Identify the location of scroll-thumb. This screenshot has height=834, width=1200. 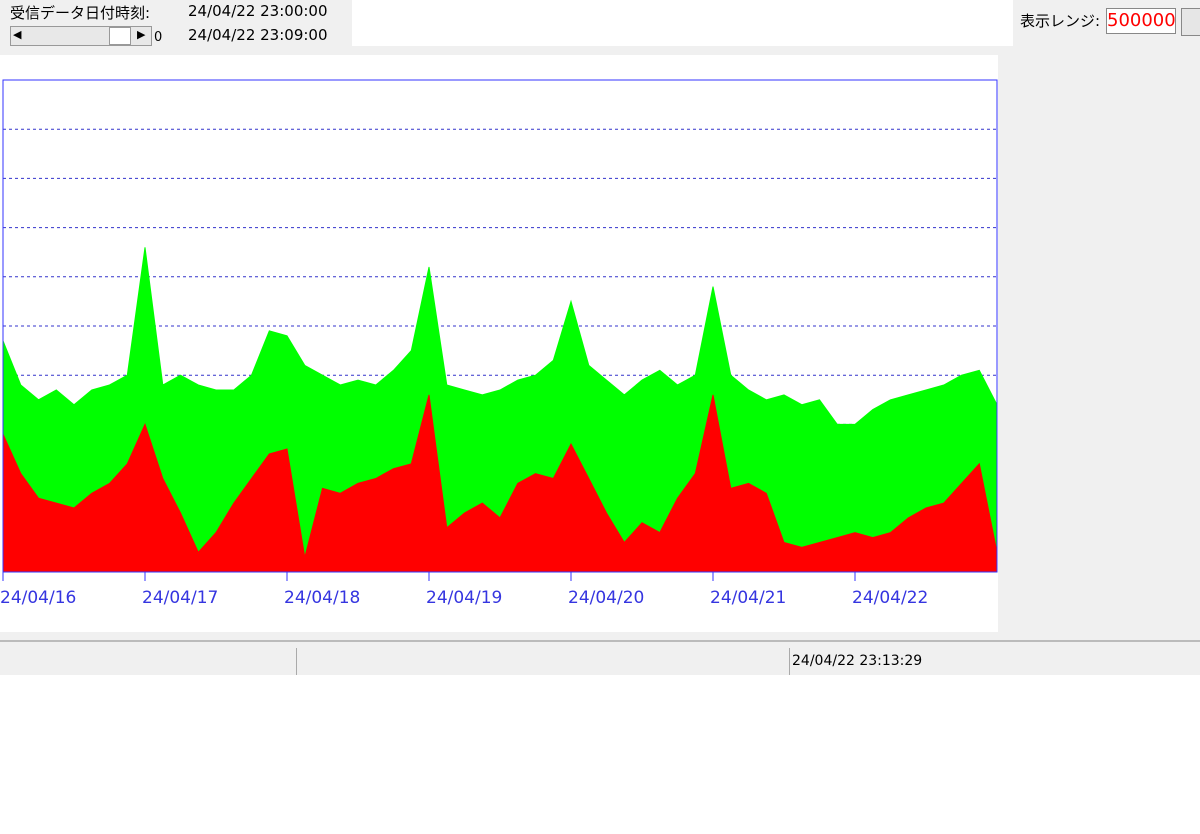
(120, 36).